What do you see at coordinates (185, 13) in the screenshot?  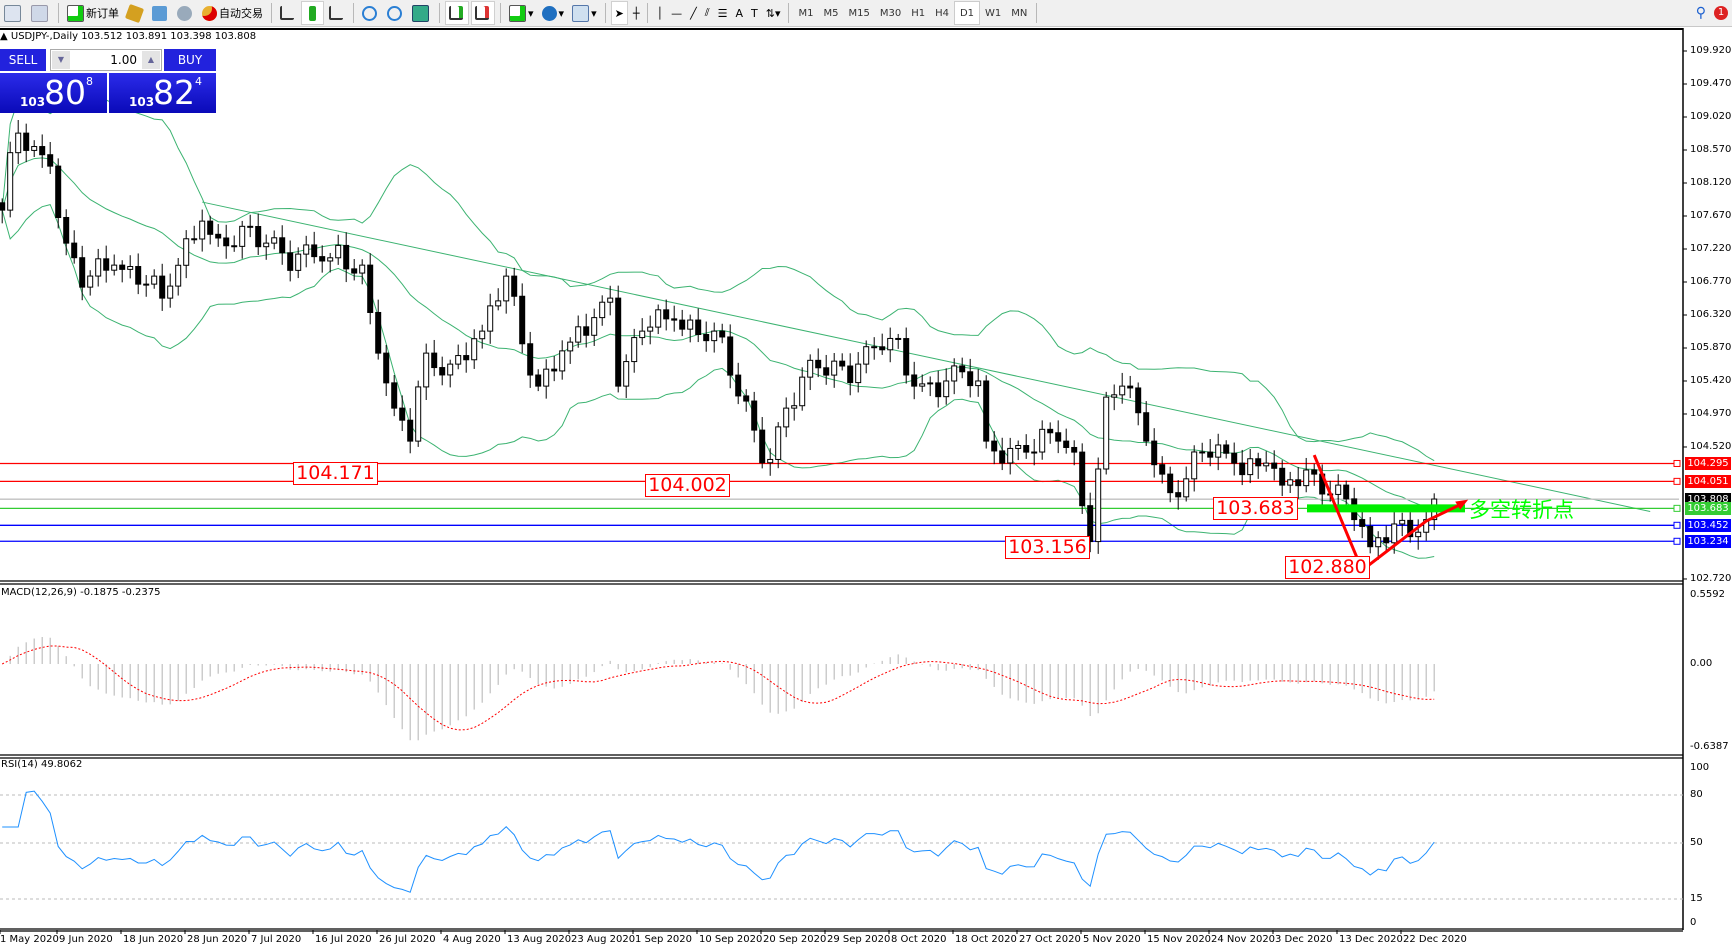 I see `signals-button` at bounding box center [185, 13].